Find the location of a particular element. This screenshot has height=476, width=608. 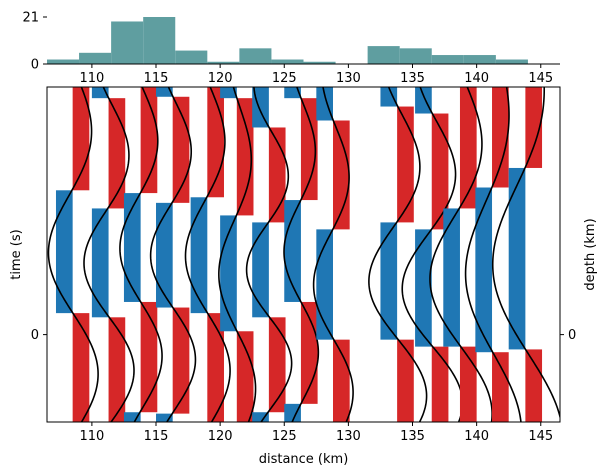

histogram-x-tick-label: 135 is located at coordinates (412, 78).